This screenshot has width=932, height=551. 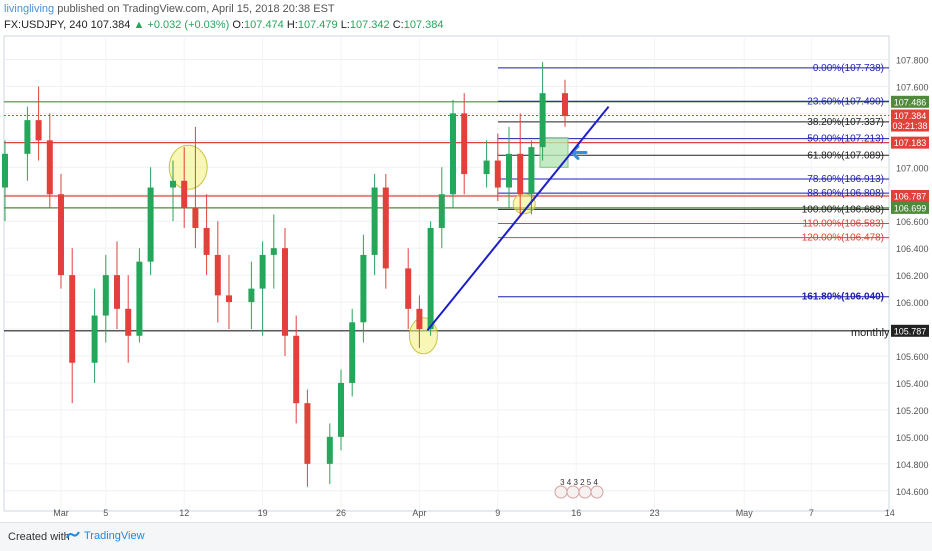 I want to click on price-tick-label: 107.000, so click(x=912, y=168).